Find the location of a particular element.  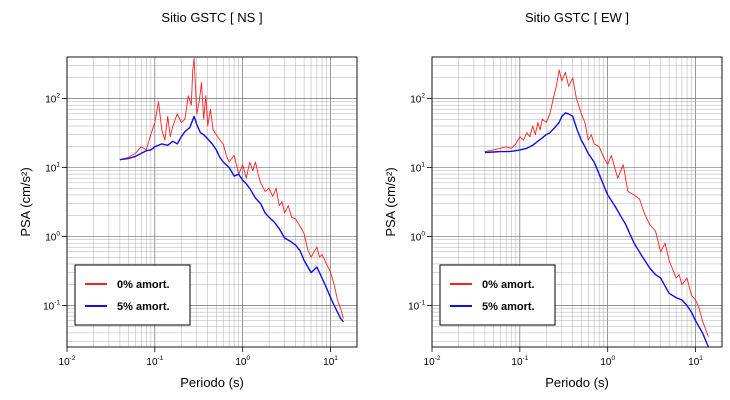

chart-title: Sitio GSTC [ NS ] is located at coordinates (211, 17).